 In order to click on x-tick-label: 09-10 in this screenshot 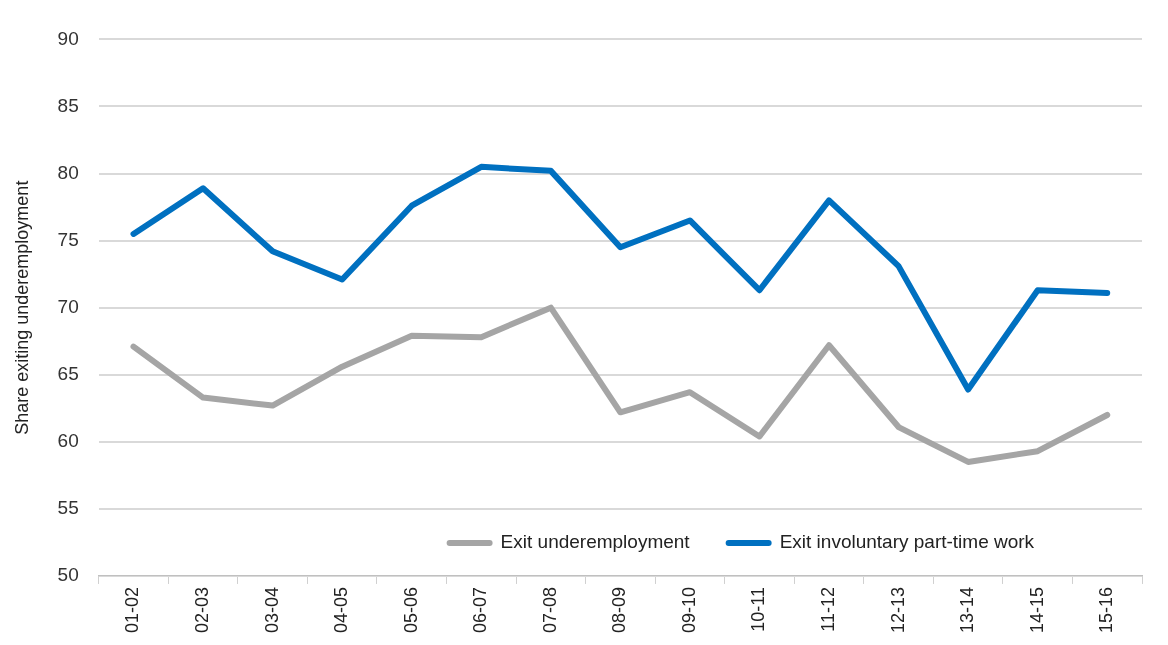, I will do `click(688, 610)`.